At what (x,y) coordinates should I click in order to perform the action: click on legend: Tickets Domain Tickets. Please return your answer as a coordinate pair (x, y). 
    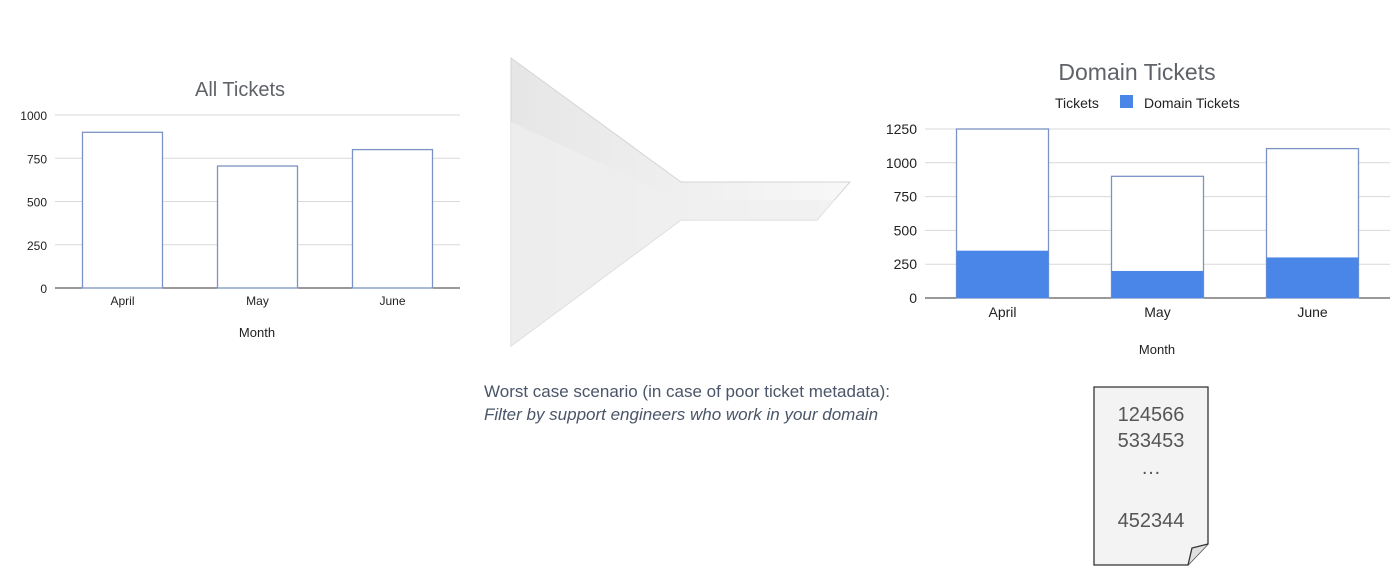
    Looking at the image, I should click on (1147, 103).